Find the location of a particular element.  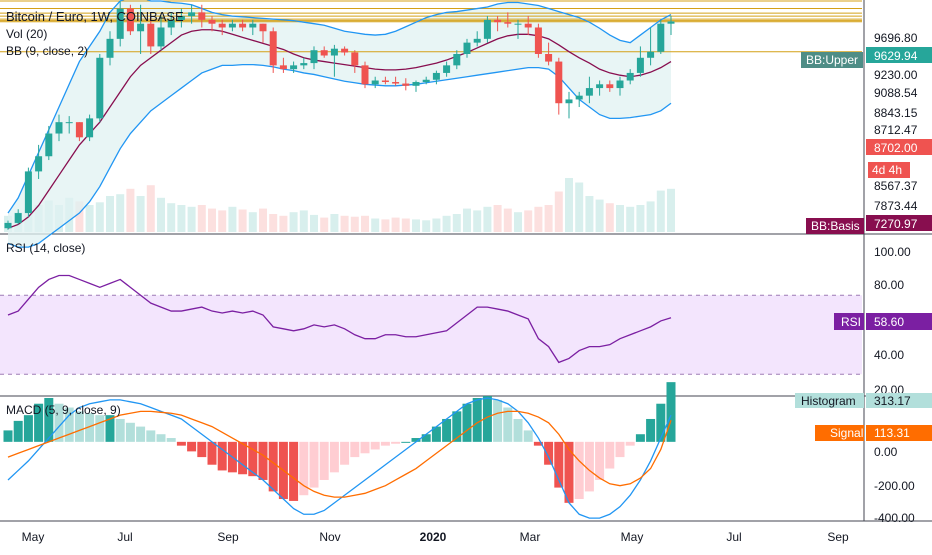

price-badge is located at coordinates (899, 55).